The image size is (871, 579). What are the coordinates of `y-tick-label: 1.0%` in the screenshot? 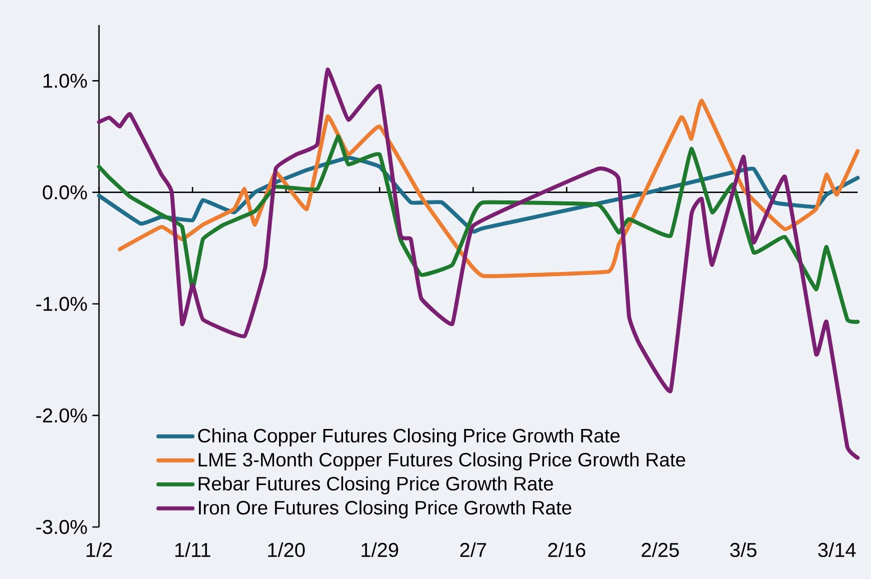 It's located at (65, 81).